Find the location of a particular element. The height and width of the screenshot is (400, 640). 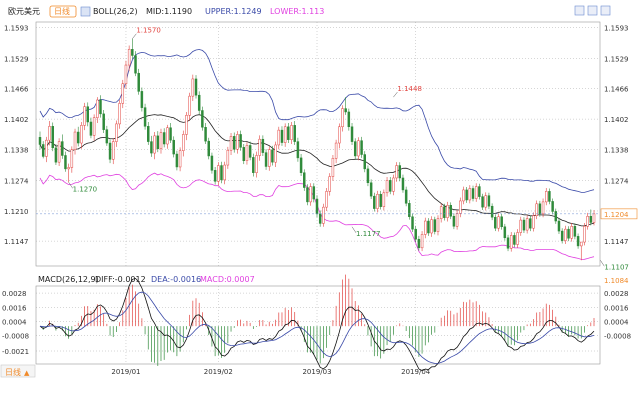

settings-icon is located at coordinates (579, 10).